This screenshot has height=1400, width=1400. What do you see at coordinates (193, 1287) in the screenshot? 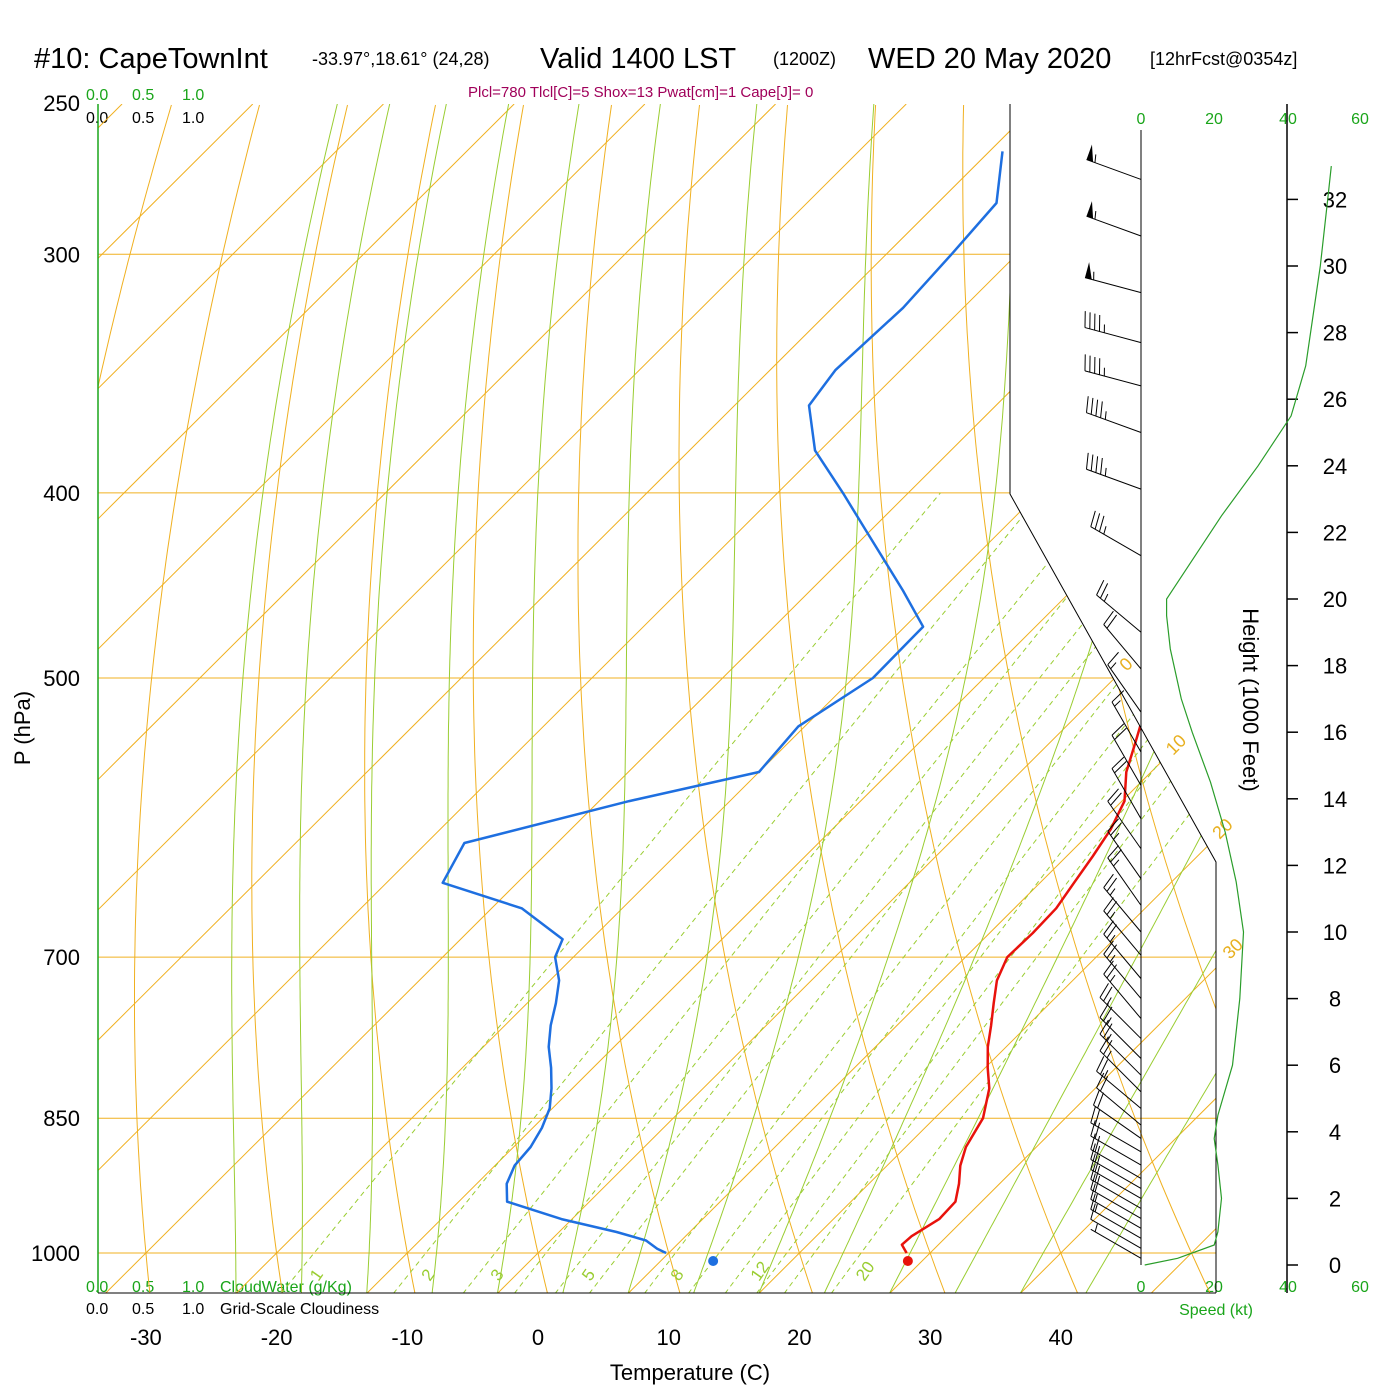
I see `cloud-scale-bottom-green-2: 1.0` at bounding box center [193, 1287].